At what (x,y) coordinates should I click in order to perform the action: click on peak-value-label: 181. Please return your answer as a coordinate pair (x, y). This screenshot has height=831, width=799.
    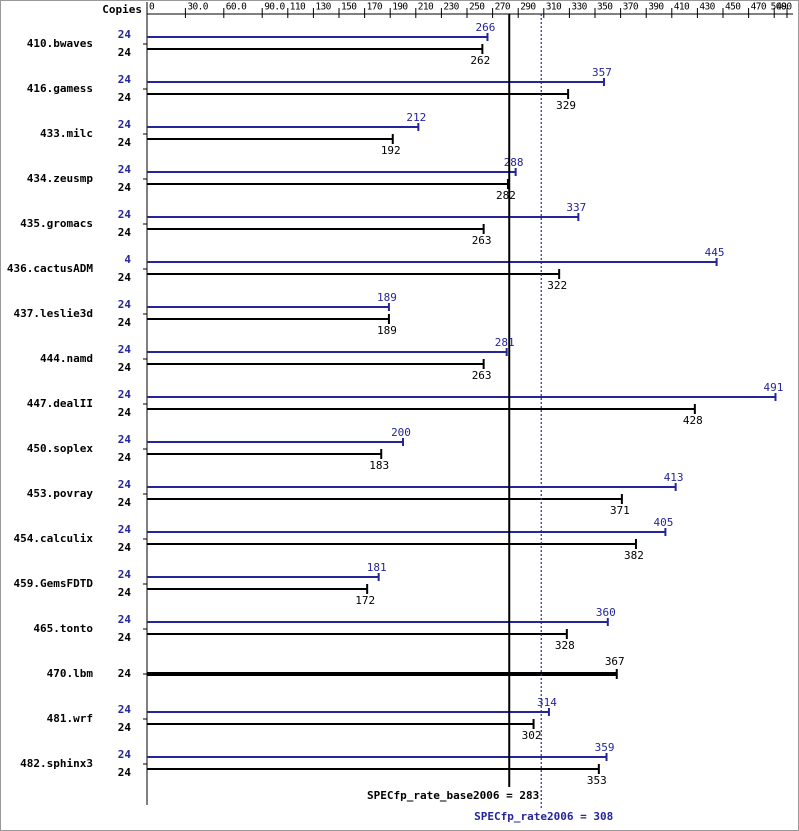
    Looking at the image, I should click on (377, 567).